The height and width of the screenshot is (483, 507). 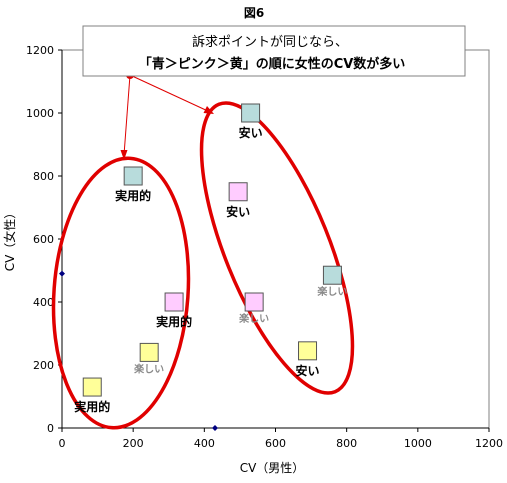 I want to click on callout-frame, so click(x=274, y=51).